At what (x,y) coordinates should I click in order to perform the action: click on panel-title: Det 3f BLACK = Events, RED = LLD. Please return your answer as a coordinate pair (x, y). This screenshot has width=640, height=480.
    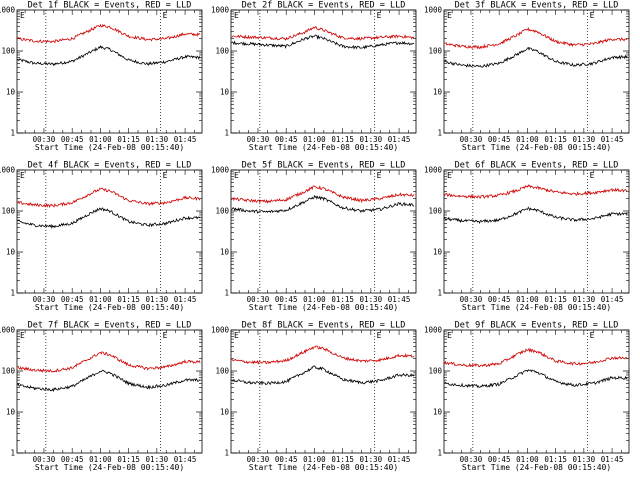
    Looking at the image, I should click on (537, 6).